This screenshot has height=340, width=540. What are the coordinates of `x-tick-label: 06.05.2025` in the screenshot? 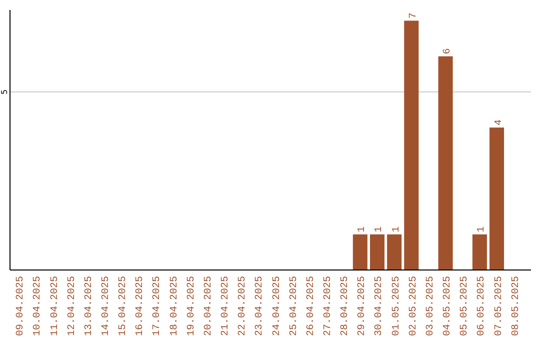 It's located at (482, 306).